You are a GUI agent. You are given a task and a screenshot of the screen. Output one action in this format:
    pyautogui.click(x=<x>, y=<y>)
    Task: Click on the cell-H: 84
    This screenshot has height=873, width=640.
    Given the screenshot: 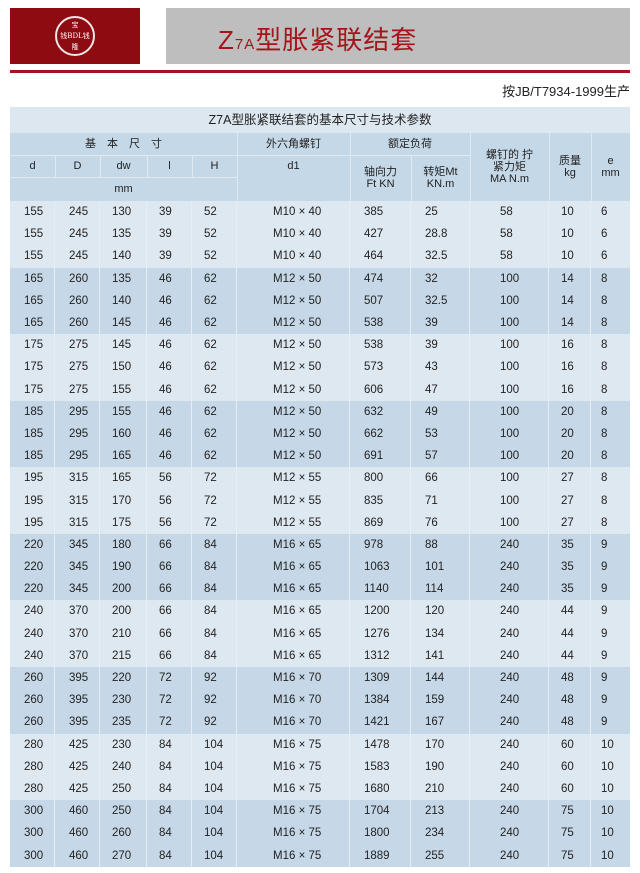 What is the action you would take?
    pyautogui.click(x=214, y=544)
    